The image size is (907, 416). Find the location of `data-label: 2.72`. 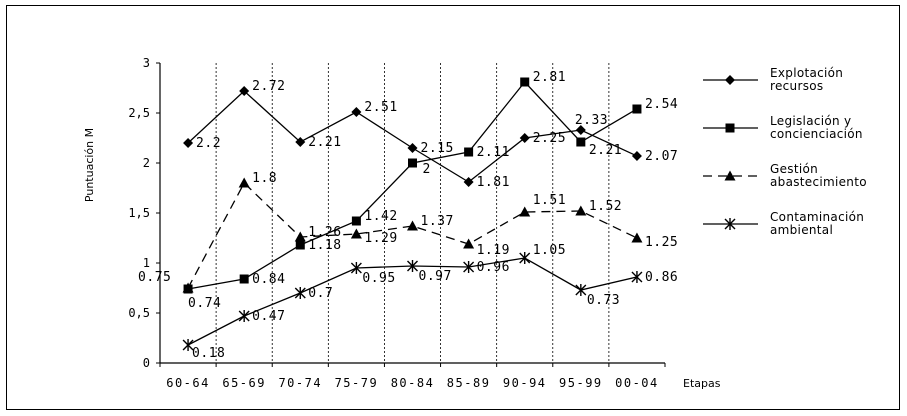

data-label: 2.72 is located at coordinates (268, 86).